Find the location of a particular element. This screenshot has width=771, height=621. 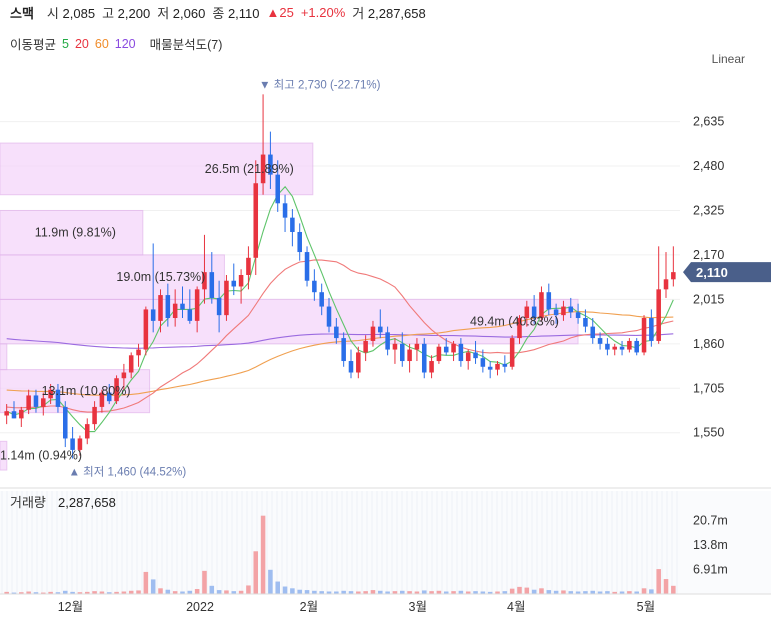

time-tick-label: 5월 is located at coordinates (646, 607).